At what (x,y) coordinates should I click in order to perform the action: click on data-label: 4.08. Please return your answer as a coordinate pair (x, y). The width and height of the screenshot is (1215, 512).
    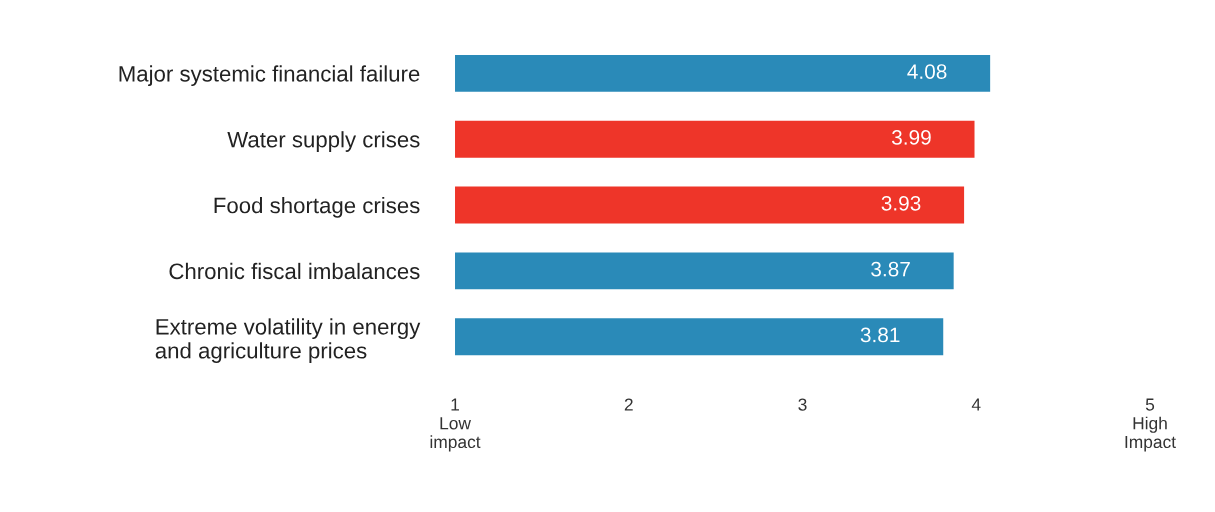
    Looking at the image, I should click on (927, 71).